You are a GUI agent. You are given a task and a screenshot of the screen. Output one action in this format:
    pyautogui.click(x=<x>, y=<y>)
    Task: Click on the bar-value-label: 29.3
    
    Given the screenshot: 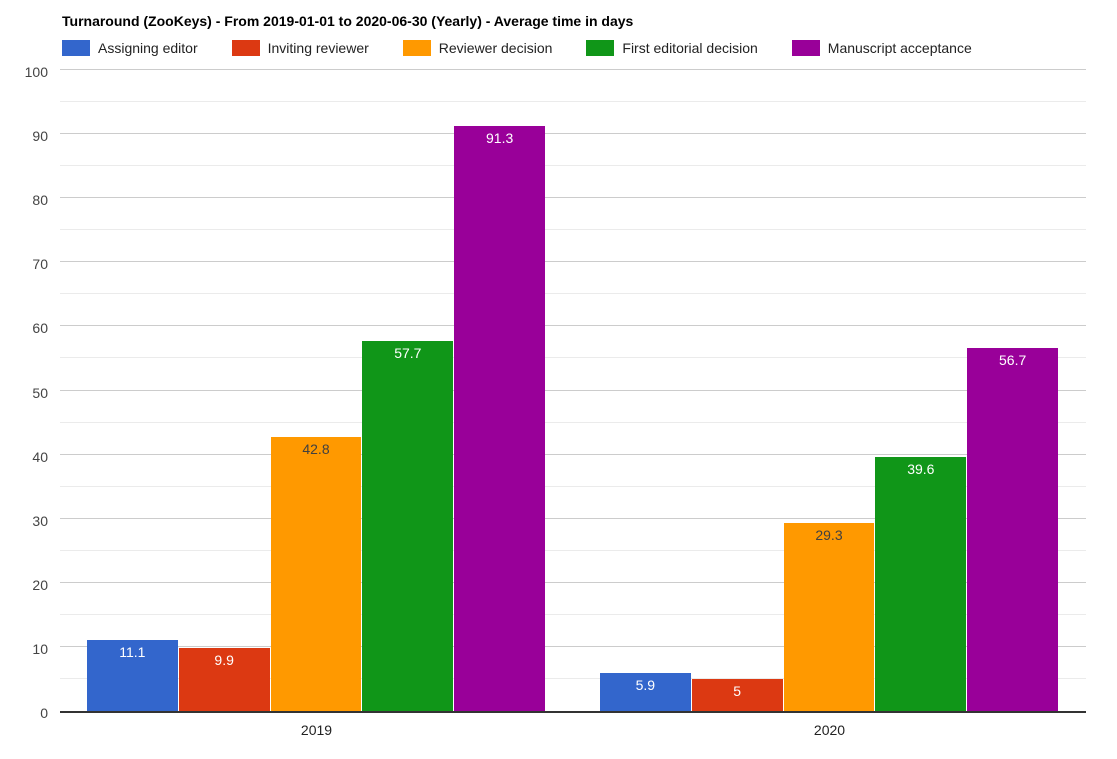 What is the action you would take?
    pyautogui.click(x=829, y=535)
    